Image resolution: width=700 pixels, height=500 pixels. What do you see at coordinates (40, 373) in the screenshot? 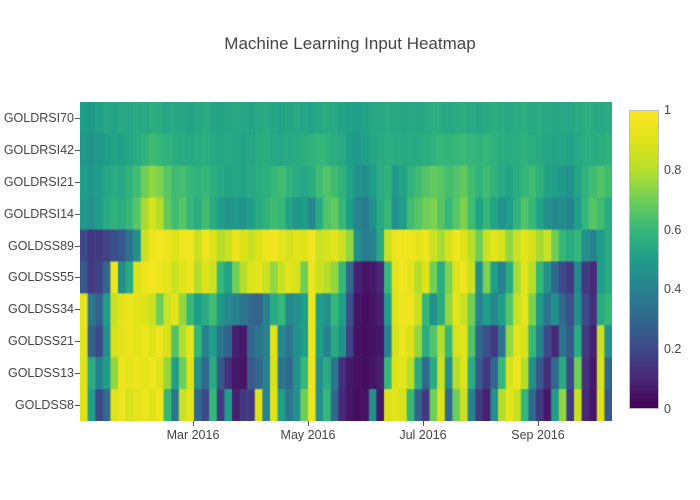
I see `y-tick-label: GOLDSS13` at bounding box center [40, 373].